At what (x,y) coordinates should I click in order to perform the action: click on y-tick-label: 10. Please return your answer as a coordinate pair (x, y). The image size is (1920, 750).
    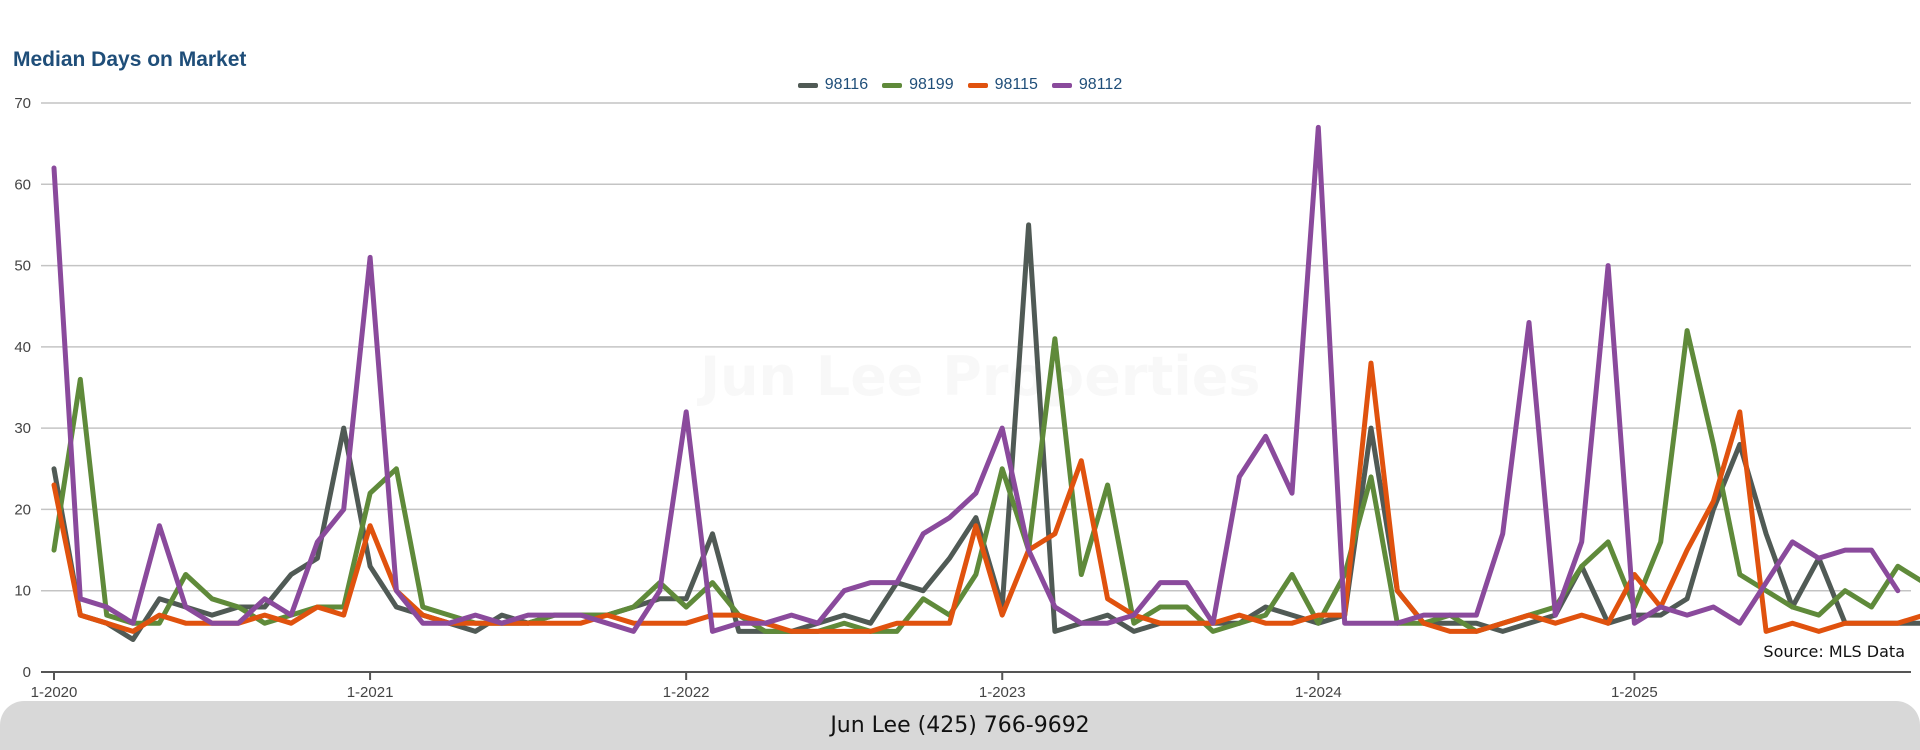
    Looking at the image, I should click on (22, 591).